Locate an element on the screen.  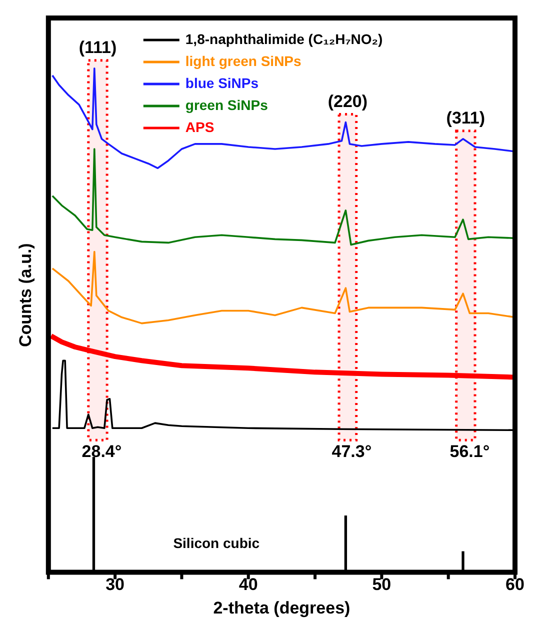
annotation: (311) is located at coordinates (466, 118).